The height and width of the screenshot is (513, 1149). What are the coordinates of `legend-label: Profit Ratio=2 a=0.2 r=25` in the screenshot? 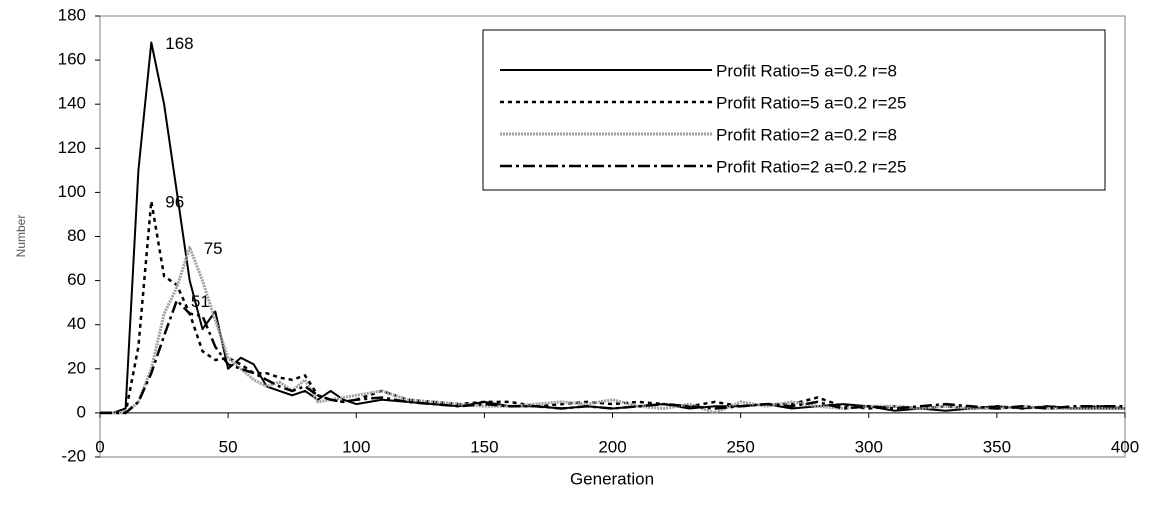 It's located at (811, 166).